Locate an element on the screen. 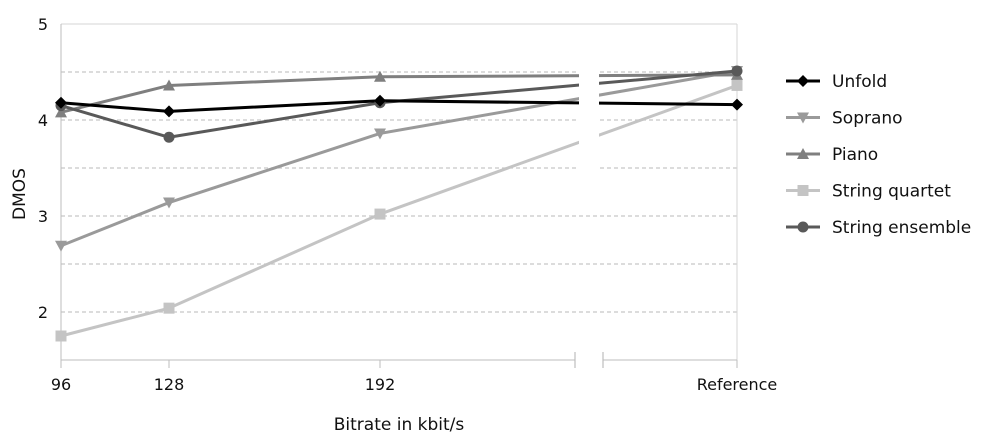 The image size is (993, 438). legend-item: String quartet is located at coordinates (868, 192).